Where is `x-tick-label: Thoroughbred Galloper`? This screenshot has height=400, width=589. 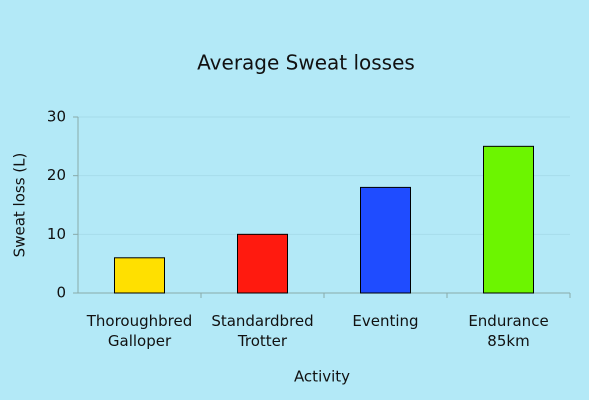
x-tick-label: Thoroughbred Galloper is located at coordinates (139, 331).